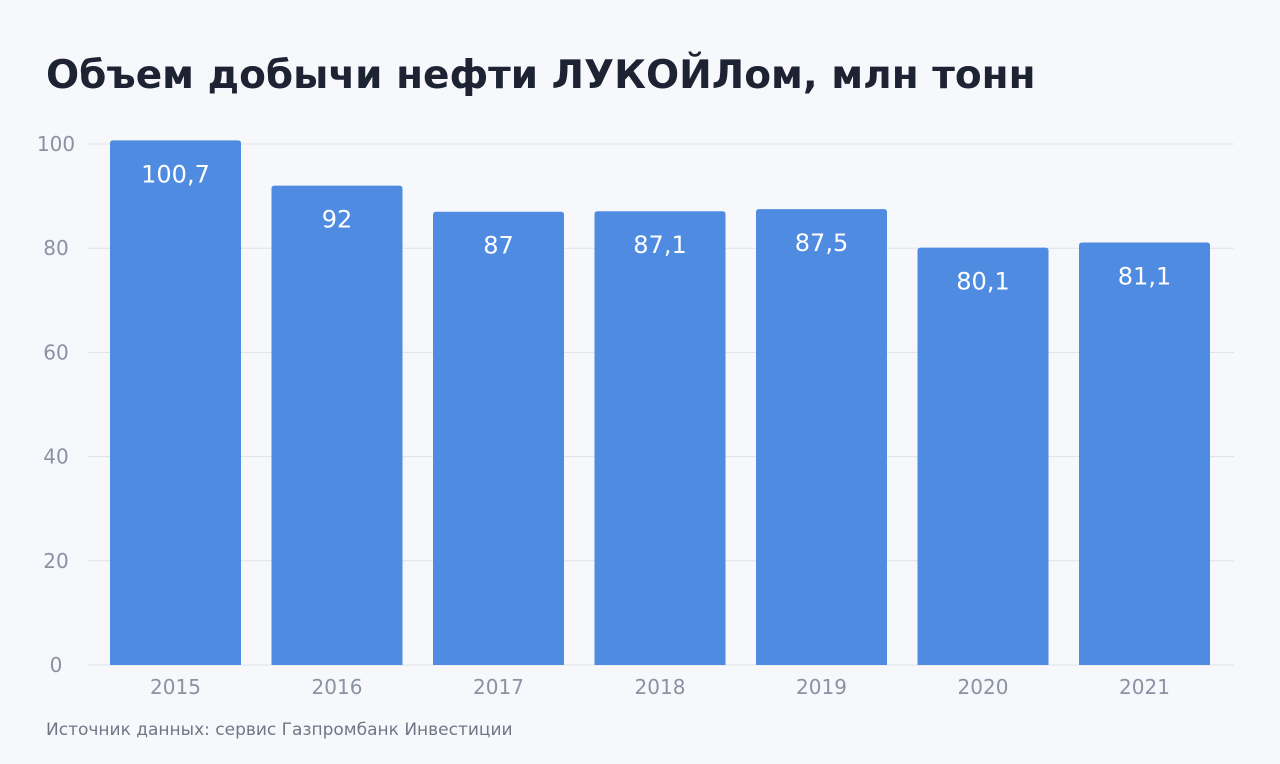  Describe the element at coordinates (1144, 687) in the screenshot. I see `x-tick-label-2021: 2021` at that location.